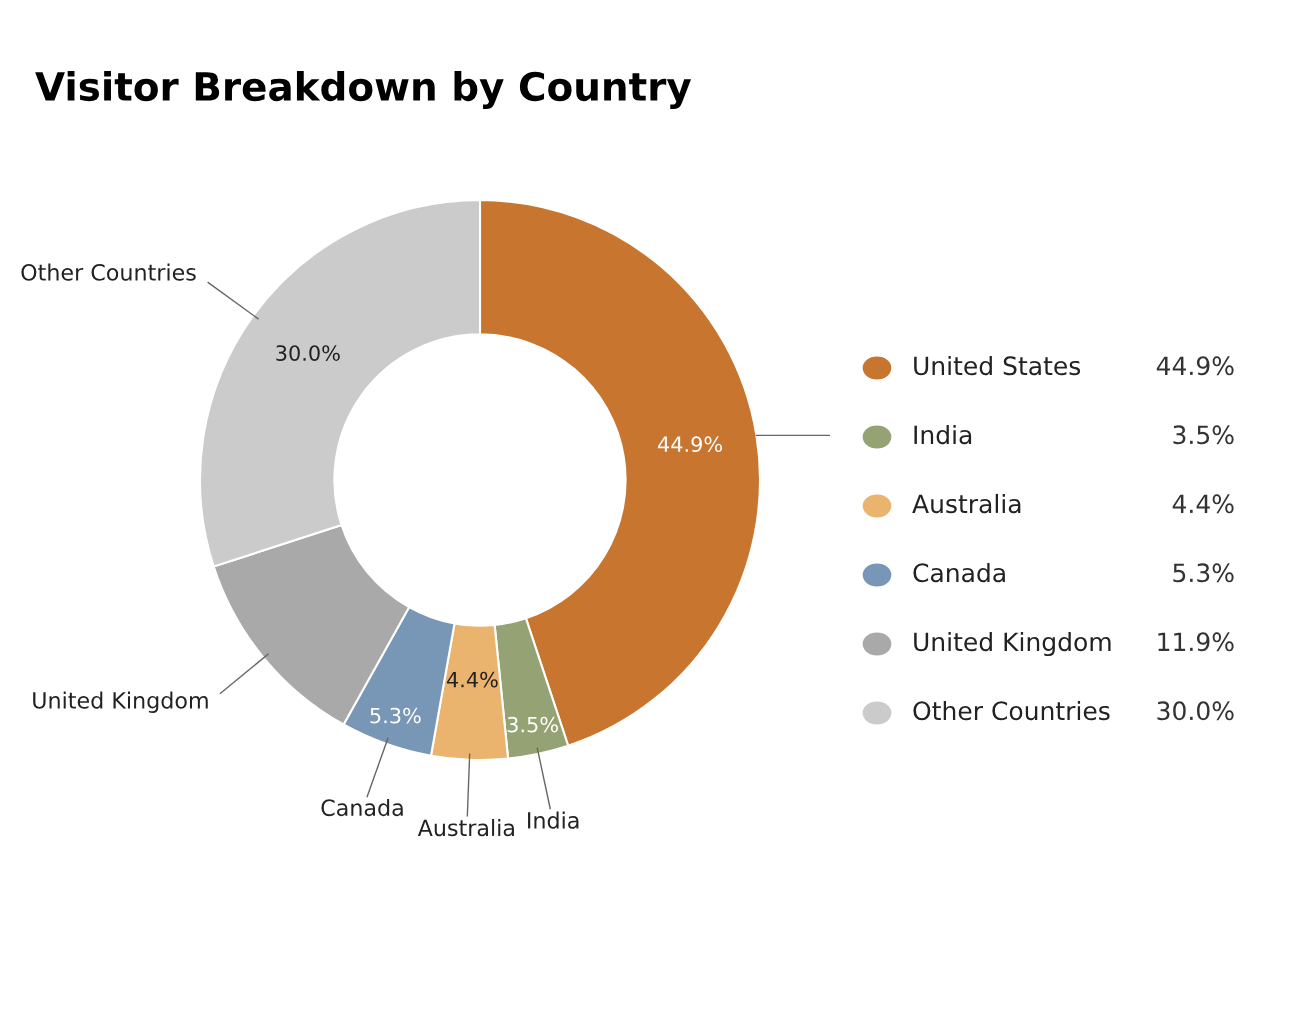 The image size is (1299, 1024). What do you see at coordinates (108, 272) in the screenshot?
I see `slice-label: Other Countries` at bounding box center [108, 272].